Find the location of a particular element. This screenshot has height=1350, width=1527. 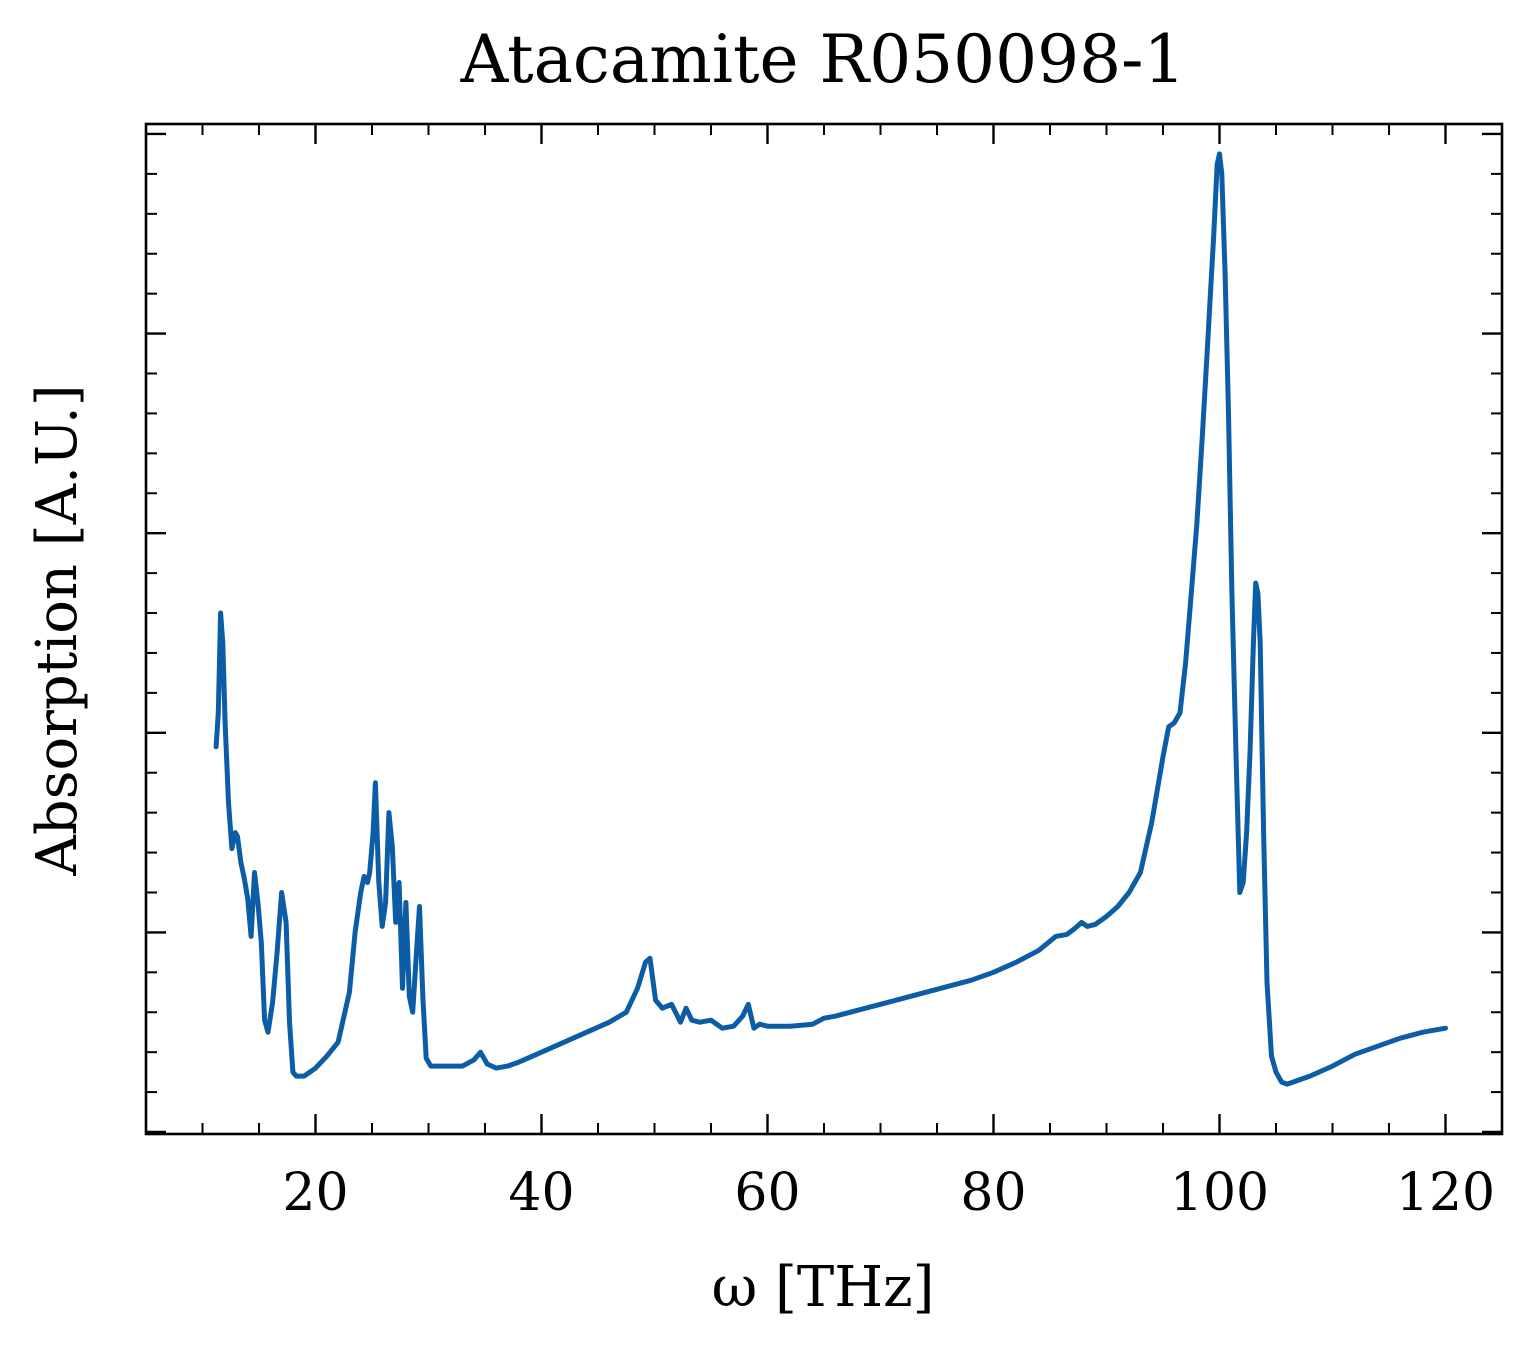

x-tick-label: 100 is located at coordinates (1219, 1193).